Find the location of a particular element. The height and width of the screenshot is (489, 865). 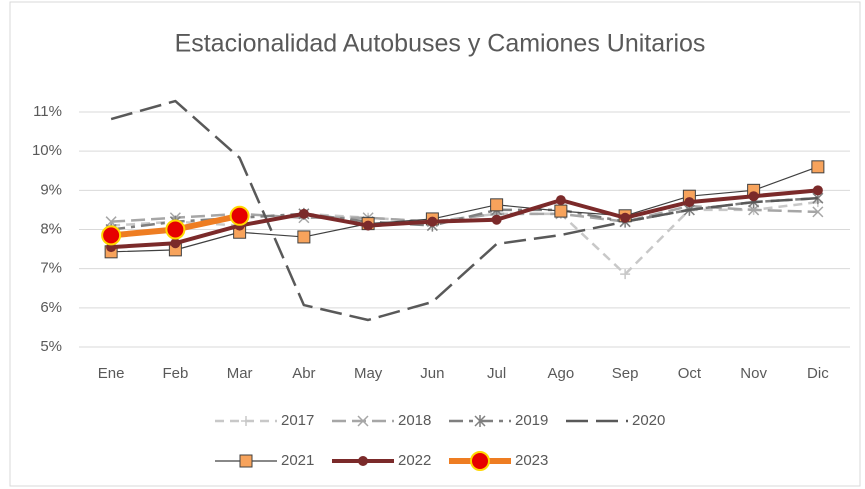

x-tick-label: Nov is located at coordinates (753, 373).